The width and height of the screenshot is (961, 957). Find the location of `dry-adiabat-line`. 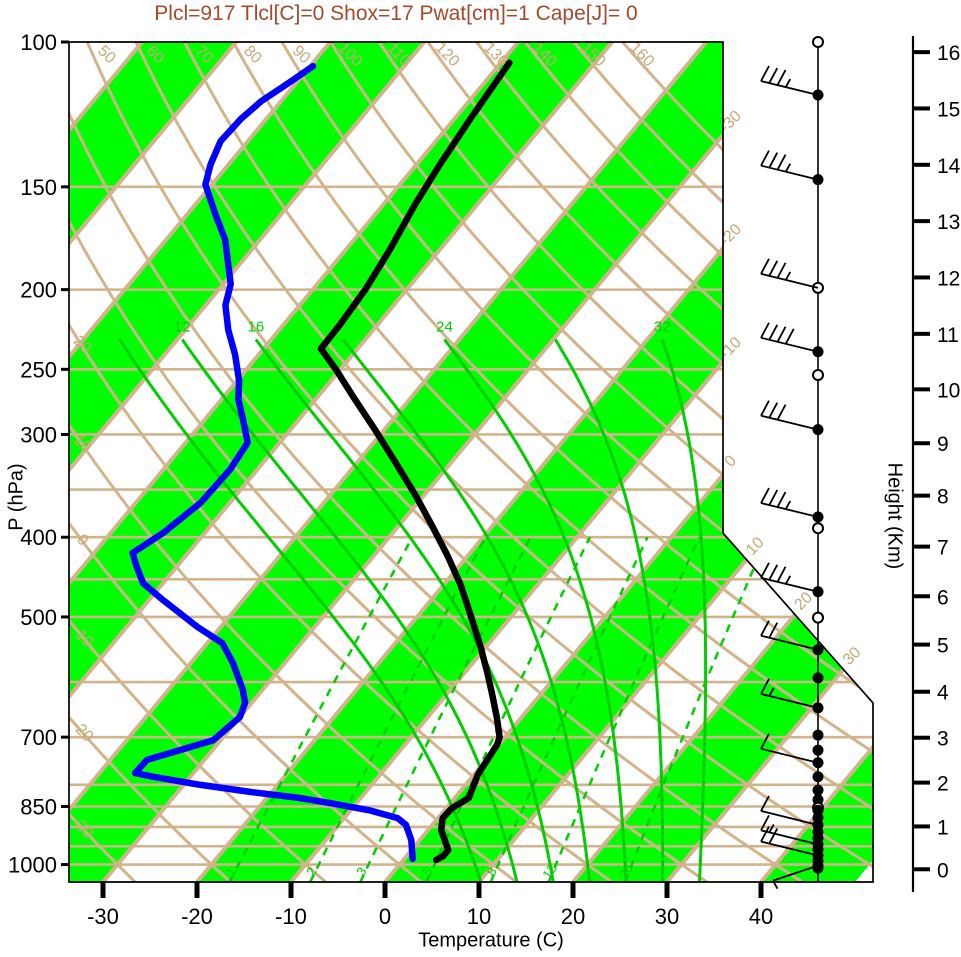

dry-adiabat-line is located at coordinates (150, 462).